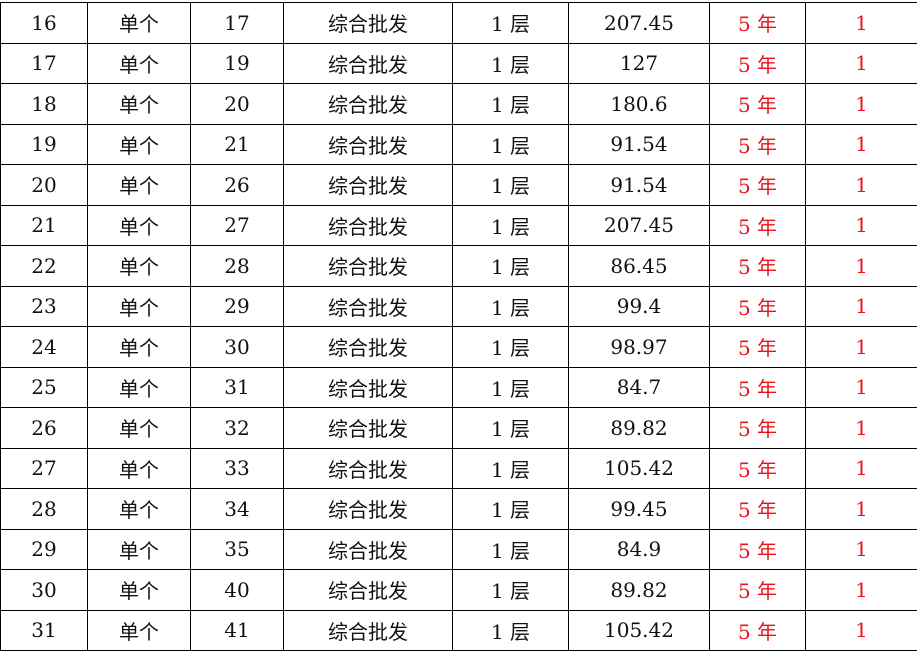  Describe the element at coordinates (237, 387) in the screenshot. I see `unit-number-cell: 31` at that location.